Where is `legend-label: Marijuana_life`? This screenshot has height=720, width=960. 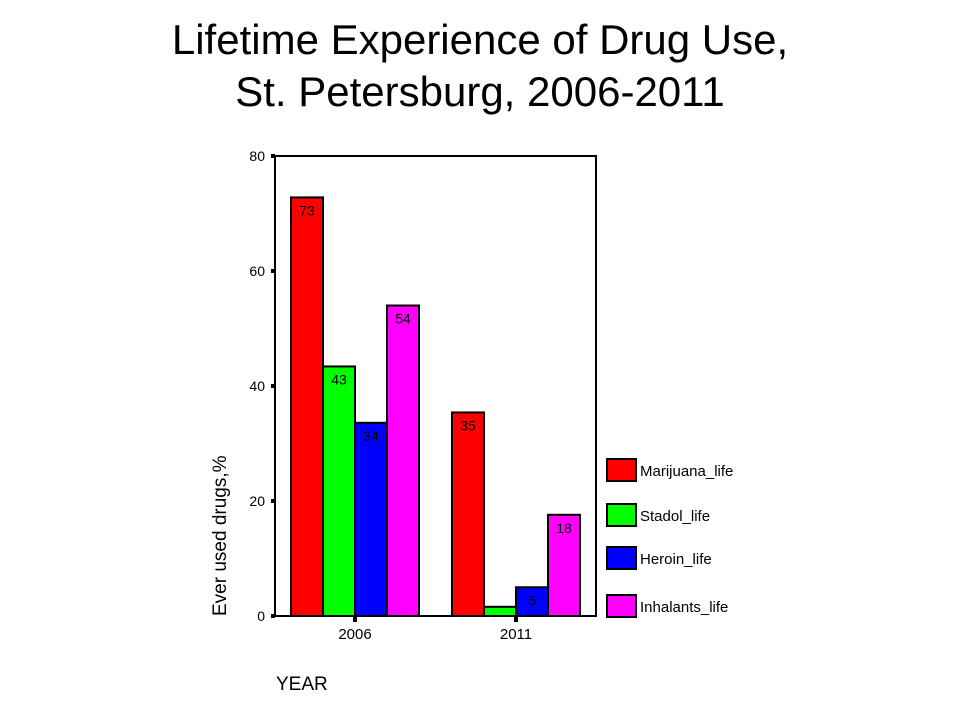 legend-label: Marijuana_life is located at coordinates (686, 471).